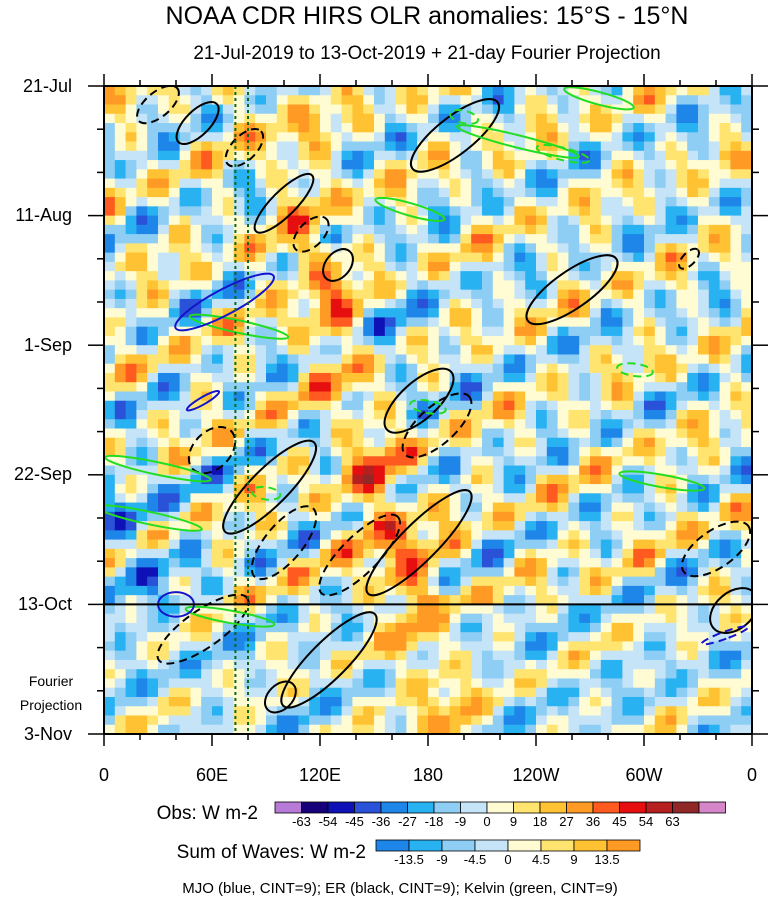 The image size is (771, 900). I want to click on colorbar-swatch, so click(458, 845).